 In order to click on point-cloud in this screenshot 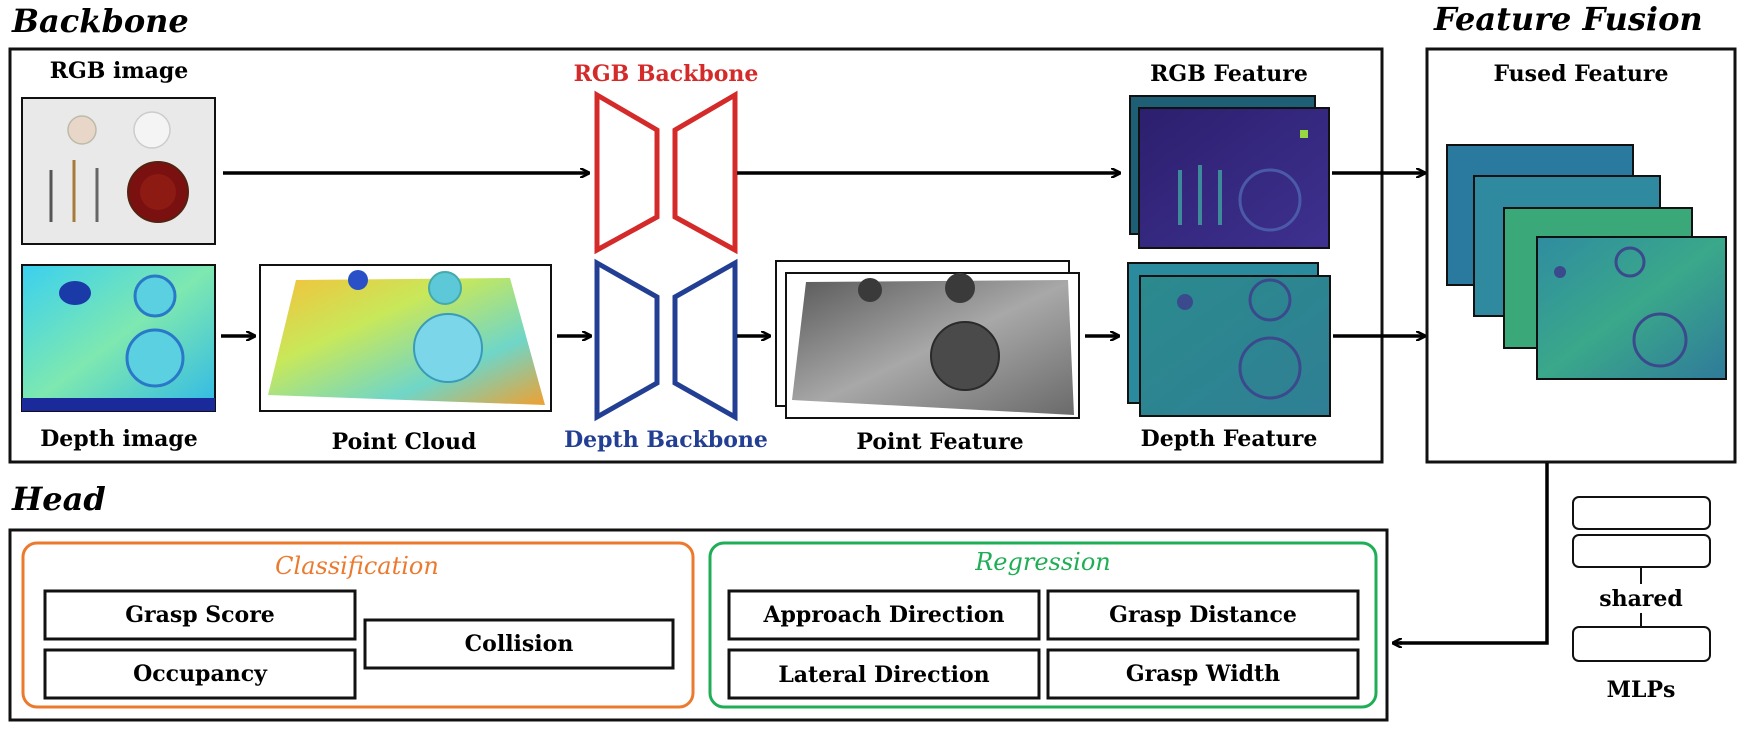, I will do `click(405, 338)`.